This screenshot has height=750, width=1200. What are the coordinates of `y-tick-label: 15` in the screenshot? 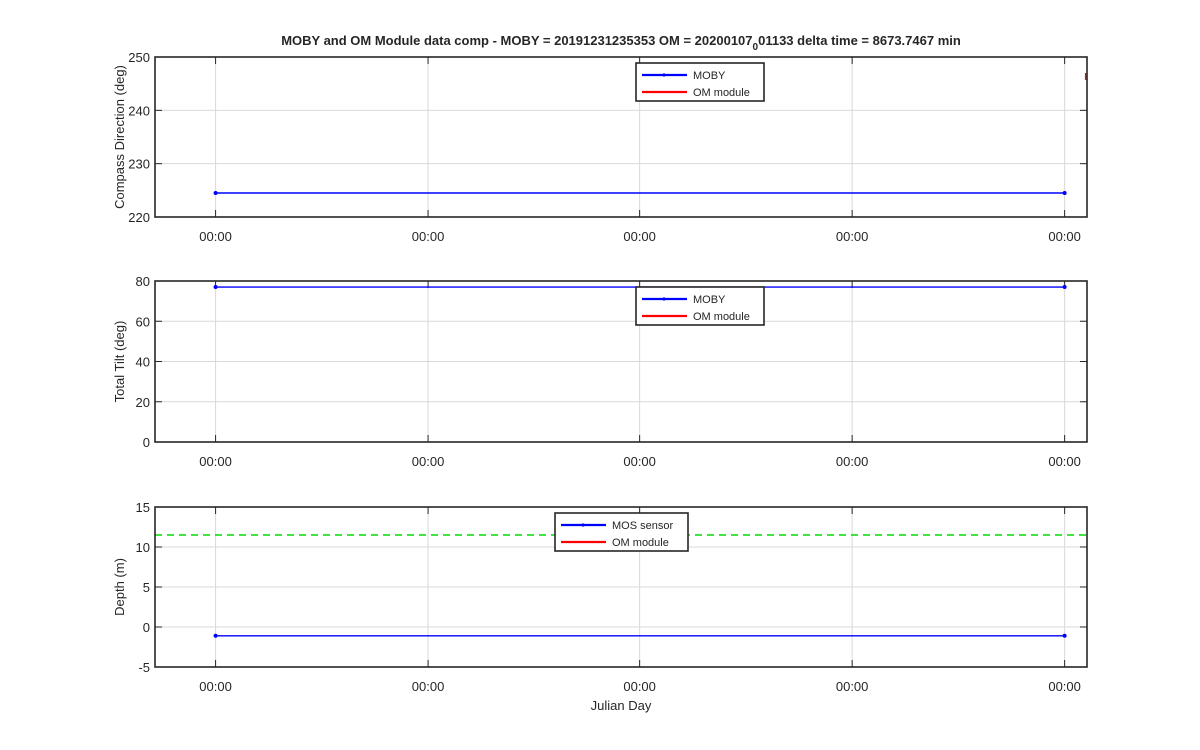 It's located at (143, 507).